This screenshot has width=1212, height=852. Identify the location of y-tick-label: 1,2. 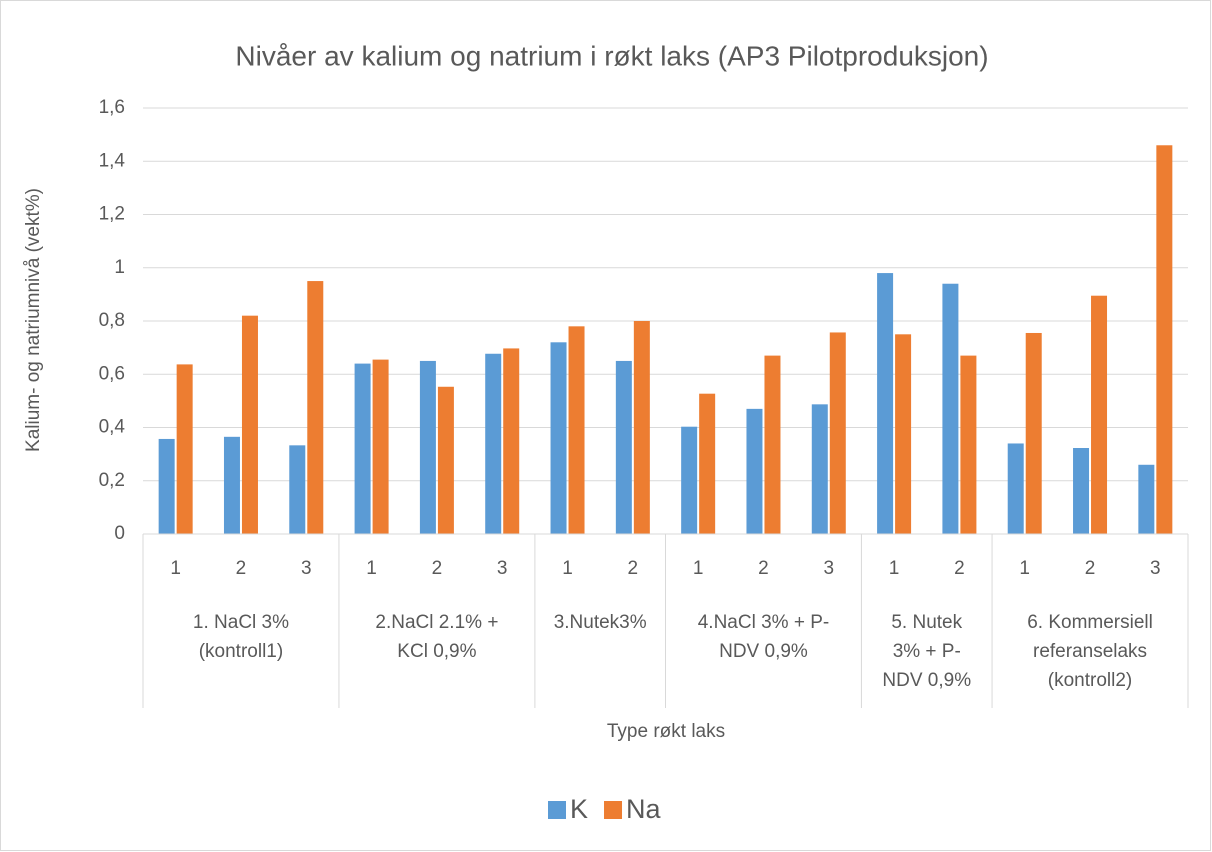
(112, 214).